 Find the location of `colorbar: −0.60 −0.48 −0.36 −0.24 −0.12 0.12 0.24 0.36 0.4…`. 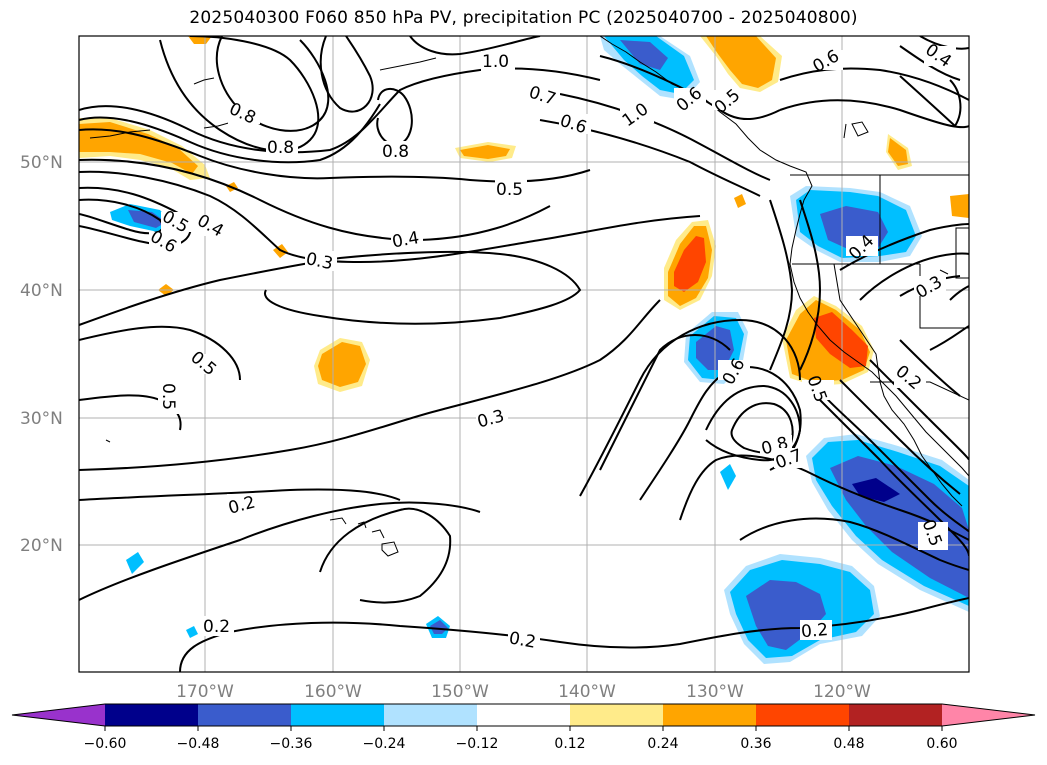

colorbar: −0.60 −0.48 −0.36 −0.24 −0.12 0.12 0.24 0.36 0.4… is located at coordinates (523, 727).